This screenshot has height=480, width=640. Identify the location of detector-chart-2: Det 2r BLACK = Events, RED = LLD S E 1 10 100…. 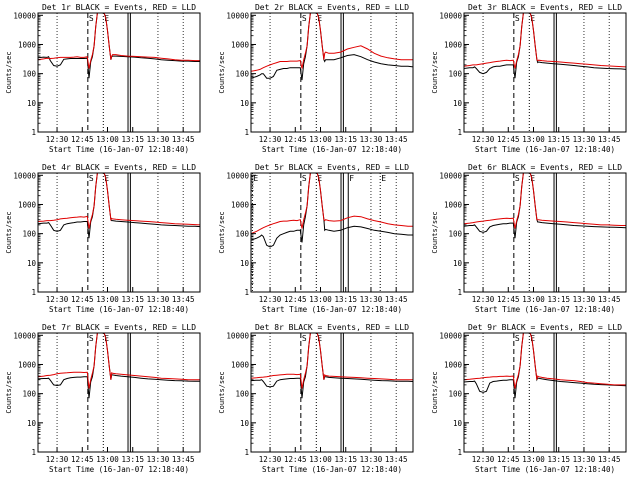
(316, 78).